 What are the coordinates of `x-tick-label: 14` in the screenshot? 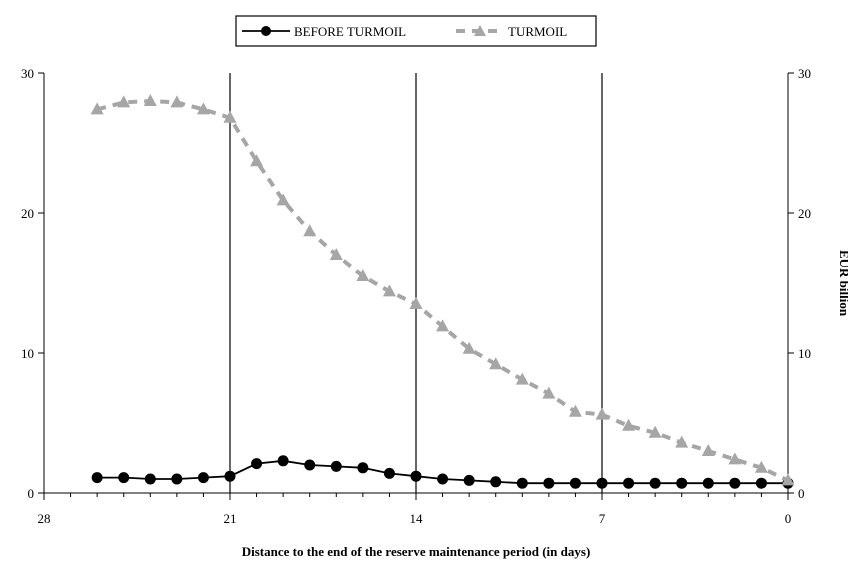 It's located at (417, 518).